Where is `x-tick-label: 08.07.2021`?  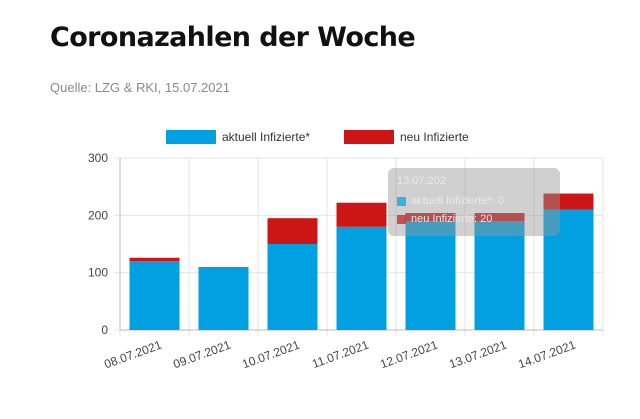 x-tick-label: 08.07.2021 is located at coordinates (133, 355).